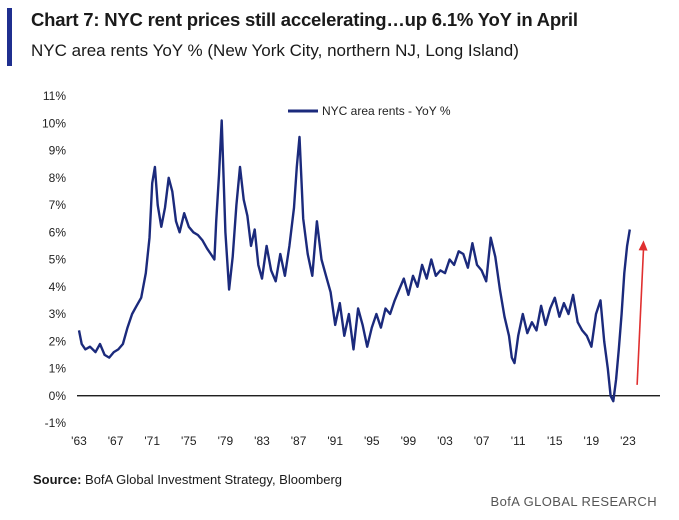 Image resolution: width=679 pixels, height=520 pixels. Describe the element at coordinates (592, 441) in the screenshot. I see `x-tick-label: '19` at that location.